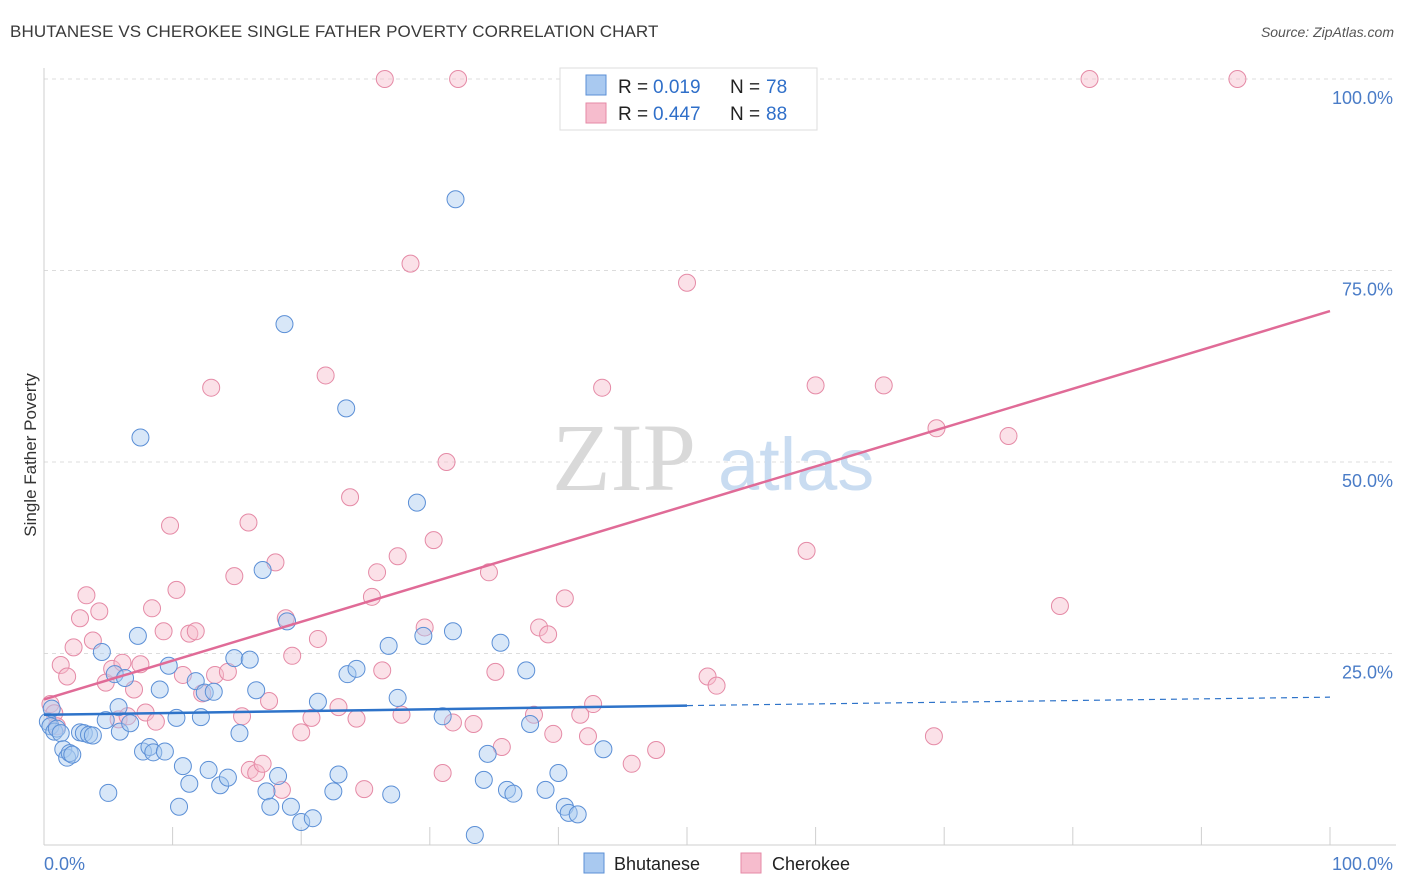 This screenshot has width=1406, height=892. What do you see at coordinates (751, 863) in the screenshot?
I see `bottom-legend-swatch-cherokee` at bounding box center [751, 863].